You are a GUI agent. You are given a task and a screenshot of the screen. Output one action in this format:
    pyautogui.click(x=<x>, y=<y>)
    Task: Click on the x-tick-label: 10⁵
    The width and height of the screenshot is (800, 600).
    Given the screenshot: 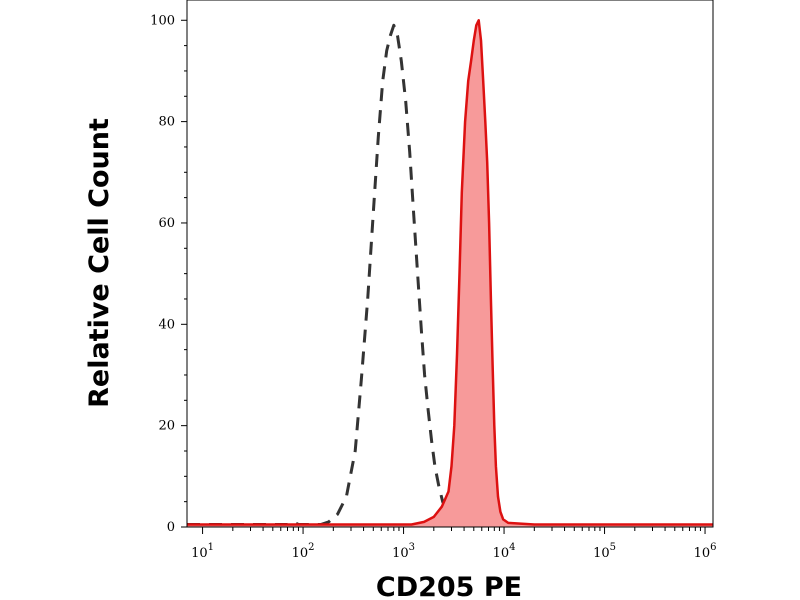 What is the action you would take?
    pyautogui.click(x=604, y=551)
    